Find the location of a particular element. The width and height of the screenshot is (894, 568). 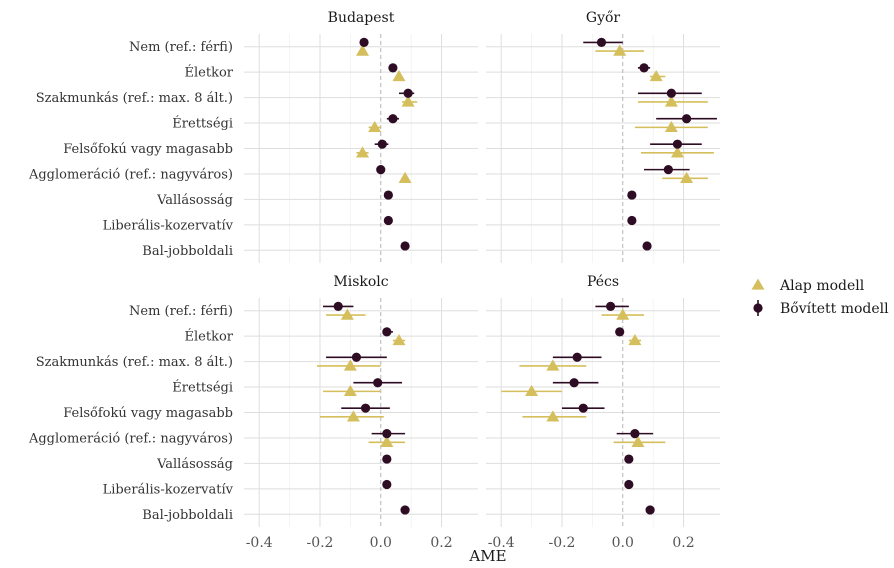

legend-triangle-marker is located at coordinates (758, 284).